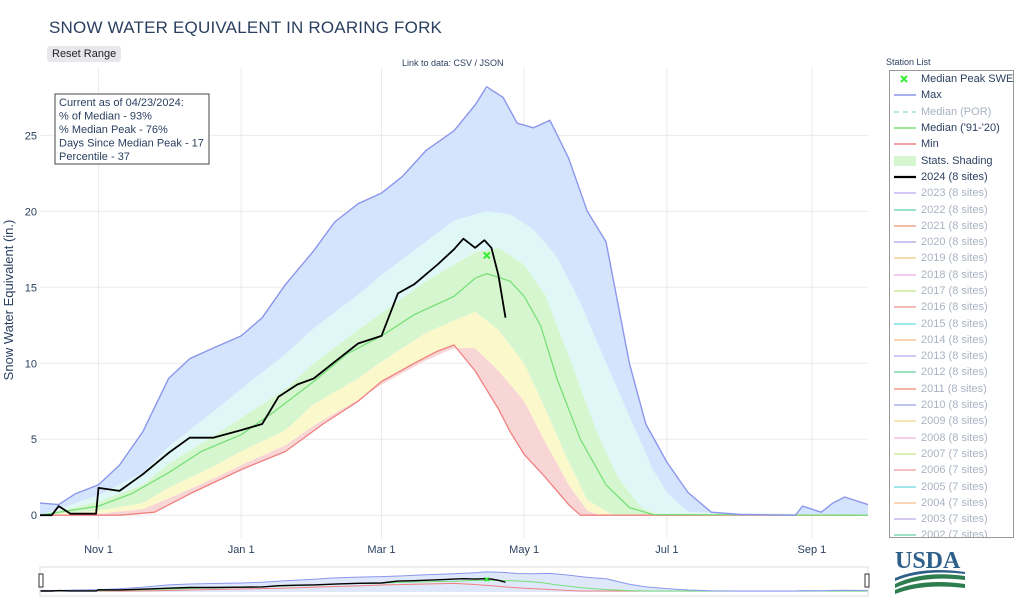 This screenshot has width=1023, height=597. What do you see at coordinates (956, 111) in the screenshot?
I see `legend-label: Median (POR)` at bounding box center [956, 111].